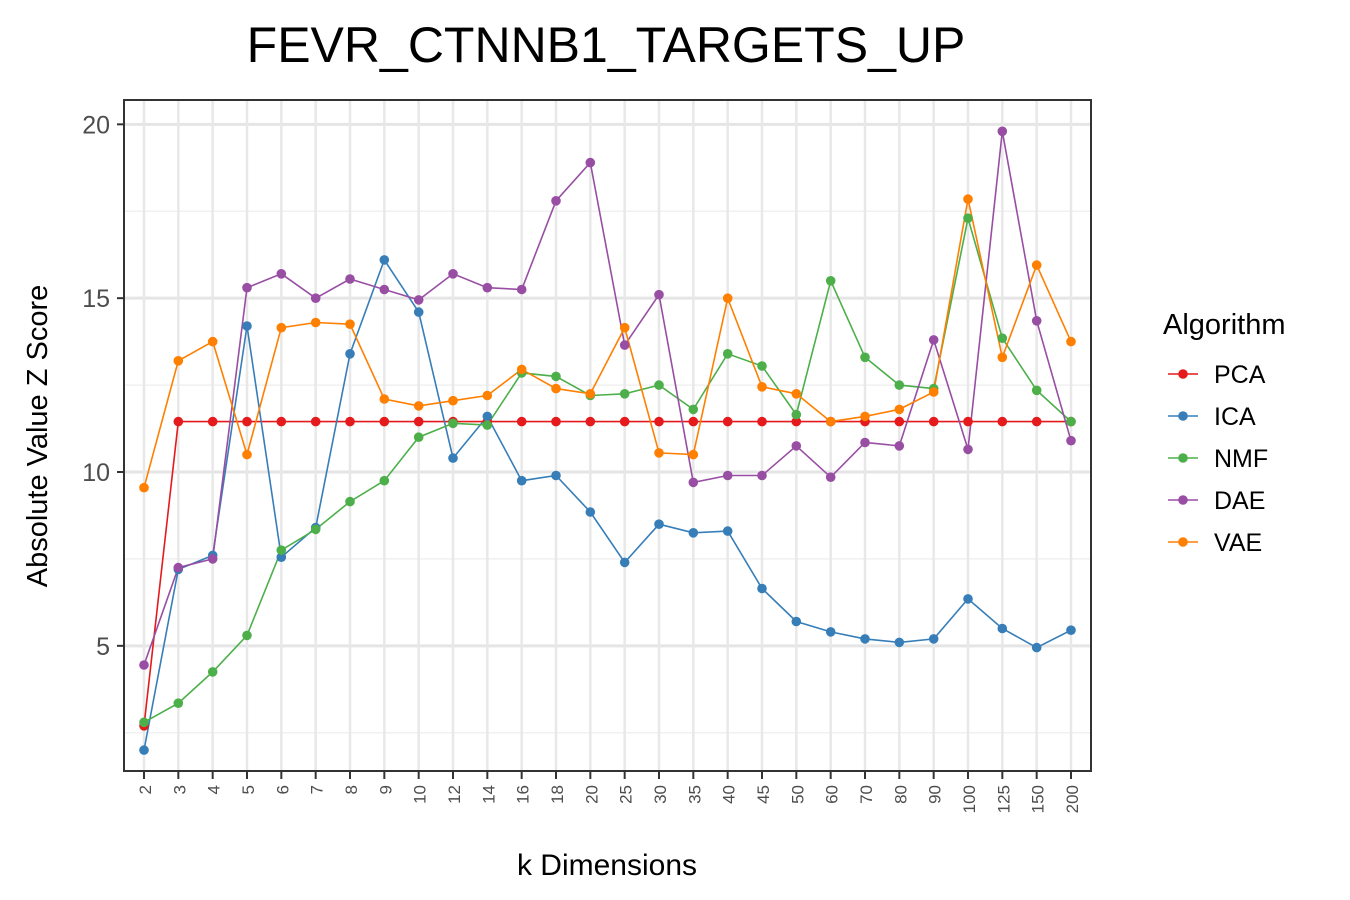  What do you see at coordinates (591, 794) in the screenshot?
I see `x-tick-label: 20` at bounding box center [591, 794].